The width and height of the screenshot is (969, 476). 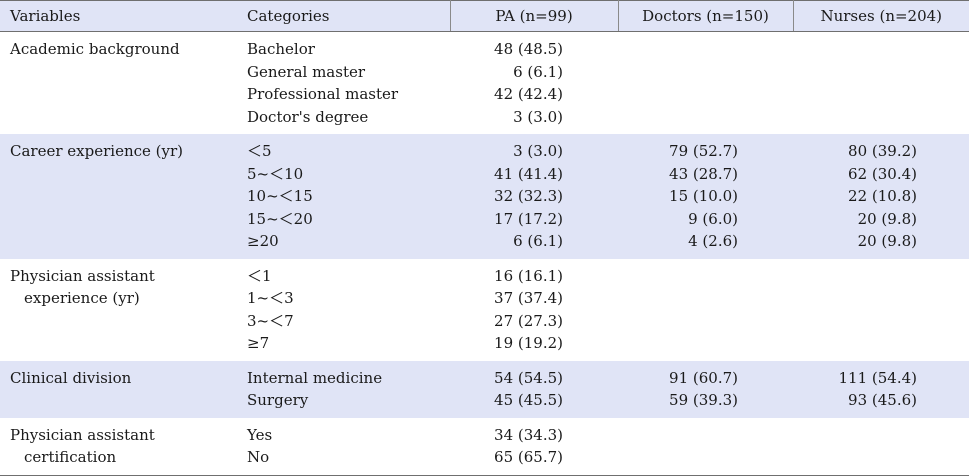 What do you see at coordinates (881, 16) in the screenshot?
I see `header-nurses: Nurses (n=204)` at bounding box center [881, 16].